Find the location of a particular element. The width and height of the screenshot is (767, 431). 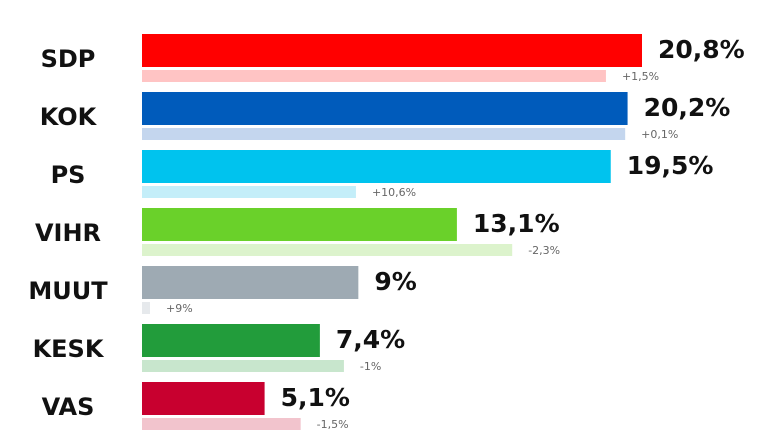

value-label: 5,1% is located at coordinates (315, 397).